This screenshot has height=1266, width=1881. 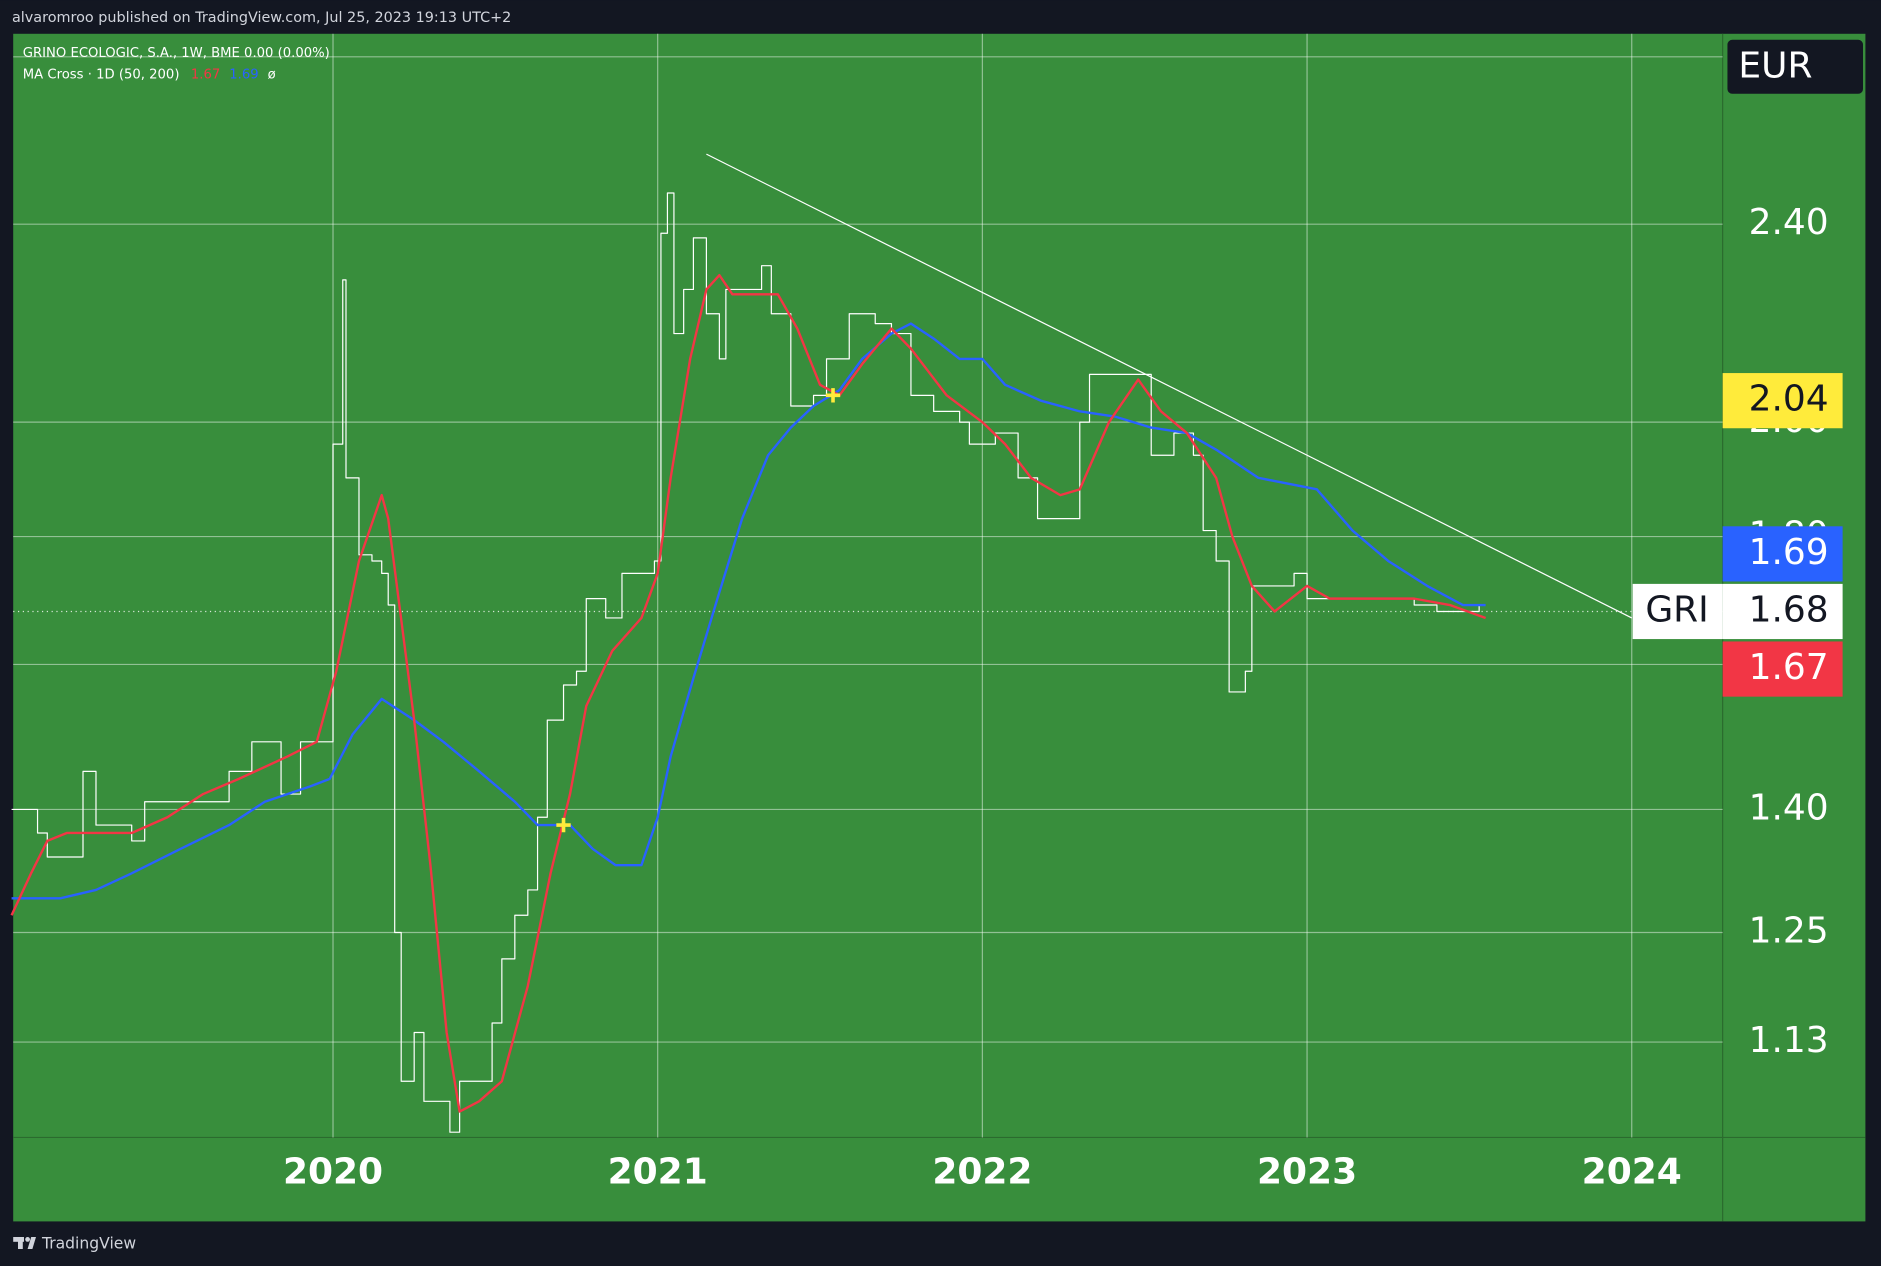 I want to click on indicator-name: MA Cross · 1D (50, 200), so click(x=101, y=75).